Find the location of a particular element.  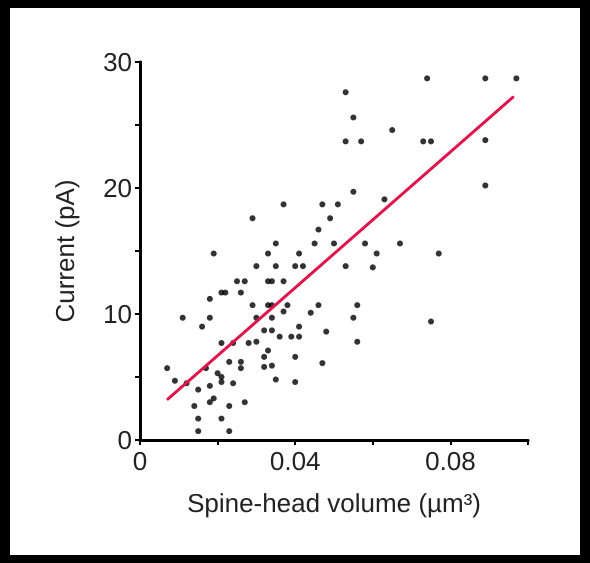

x-tick-label: 0.04 is located at coordinates (295, 461).